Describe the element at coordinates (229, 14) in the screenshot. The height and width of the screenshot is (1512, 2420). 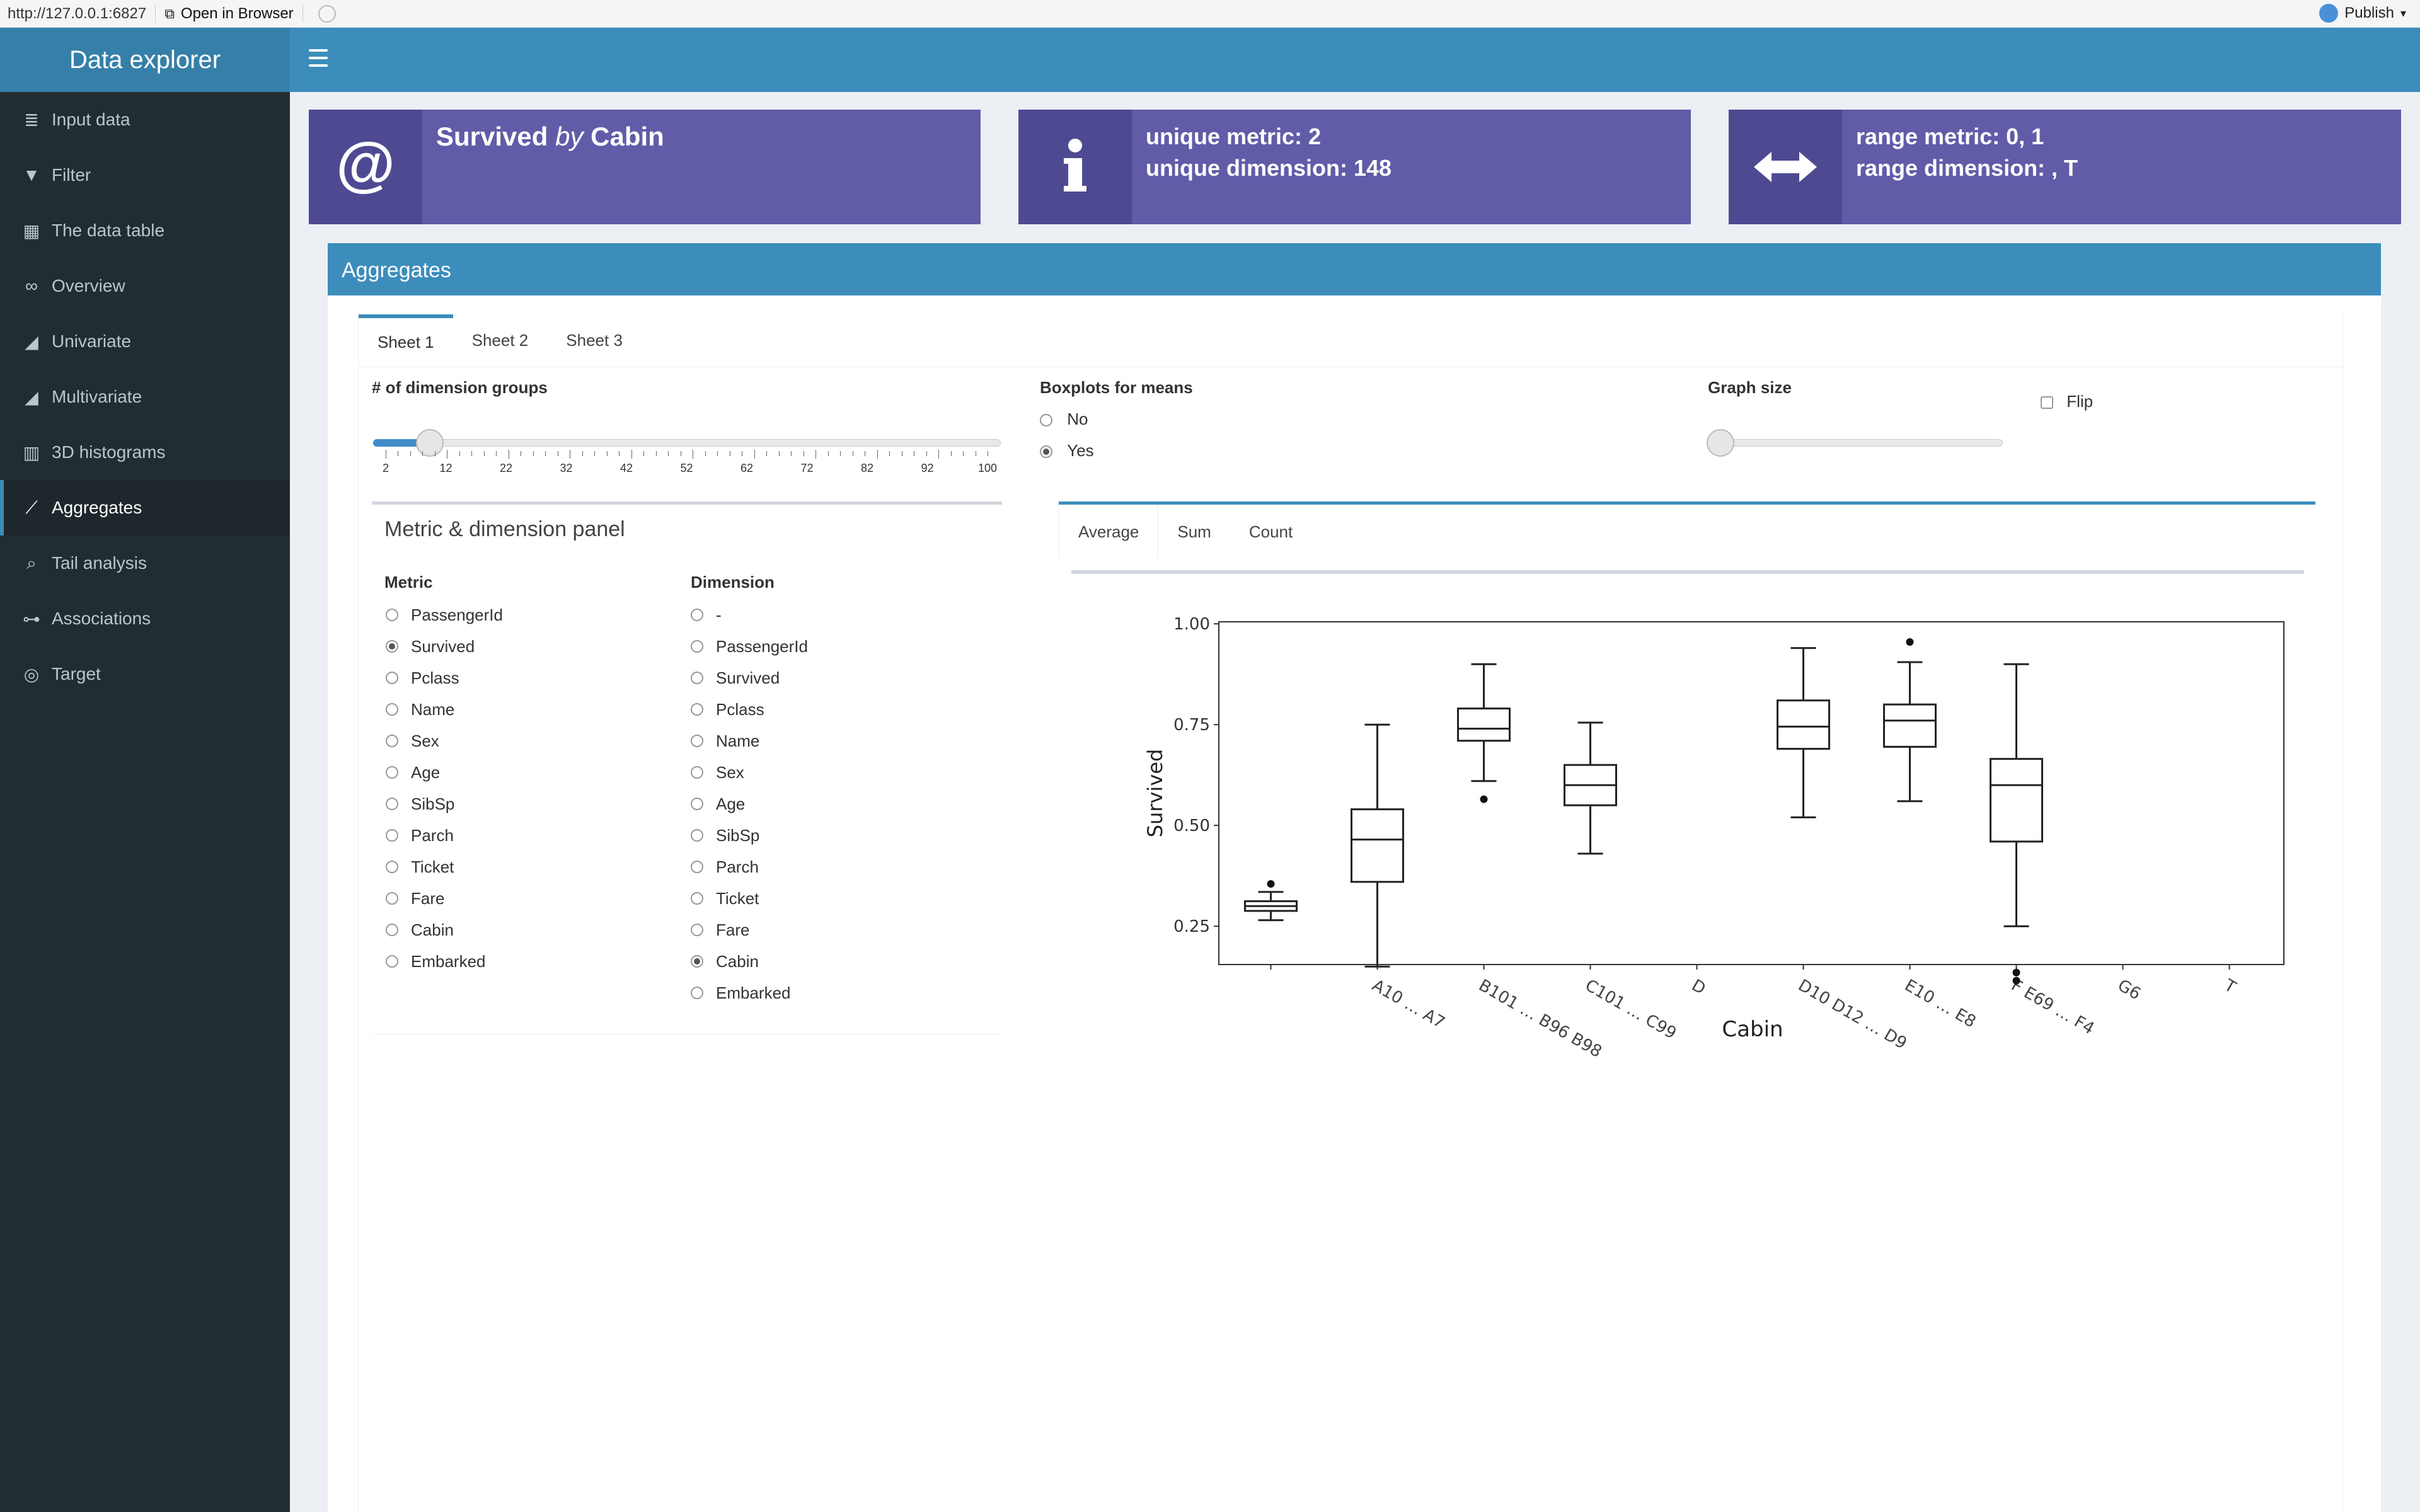
I see `open-in-browser-button: ⧉ Open in Browser` at that location.